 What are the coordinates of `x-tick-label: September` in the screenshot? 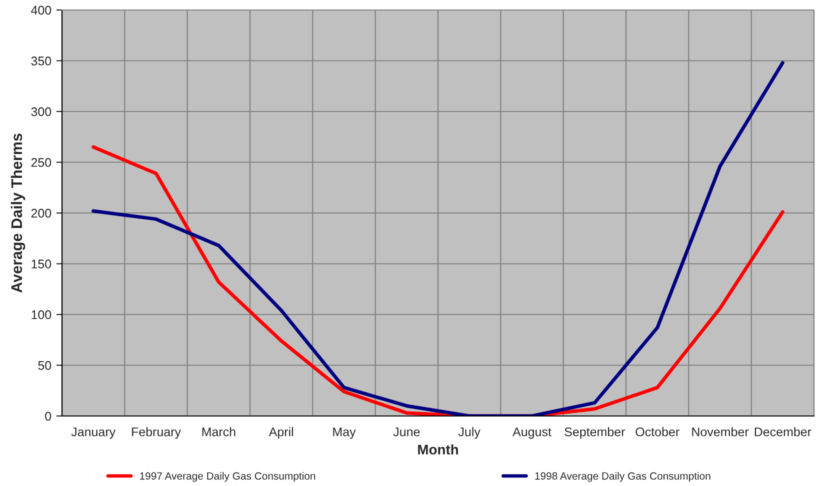 It's located at (595, 433).